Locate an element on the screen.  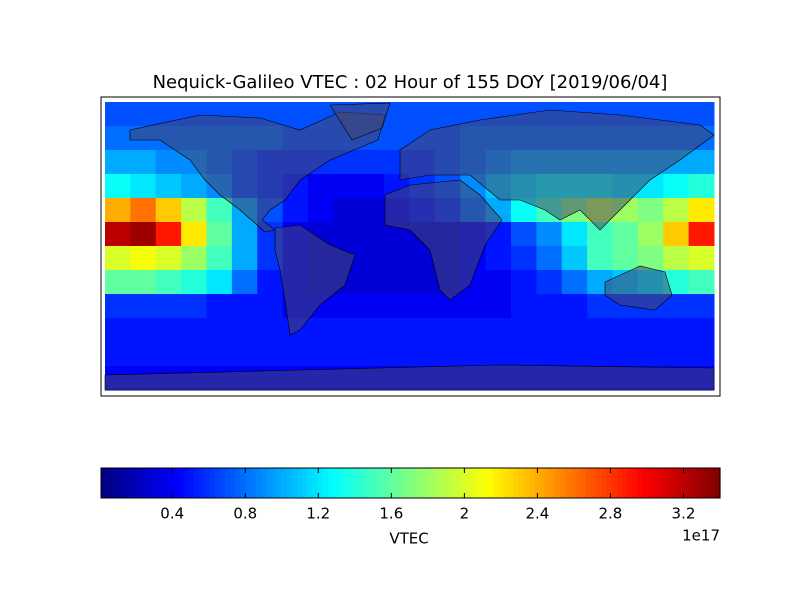
antarctica is located at coordinates (409, 377).